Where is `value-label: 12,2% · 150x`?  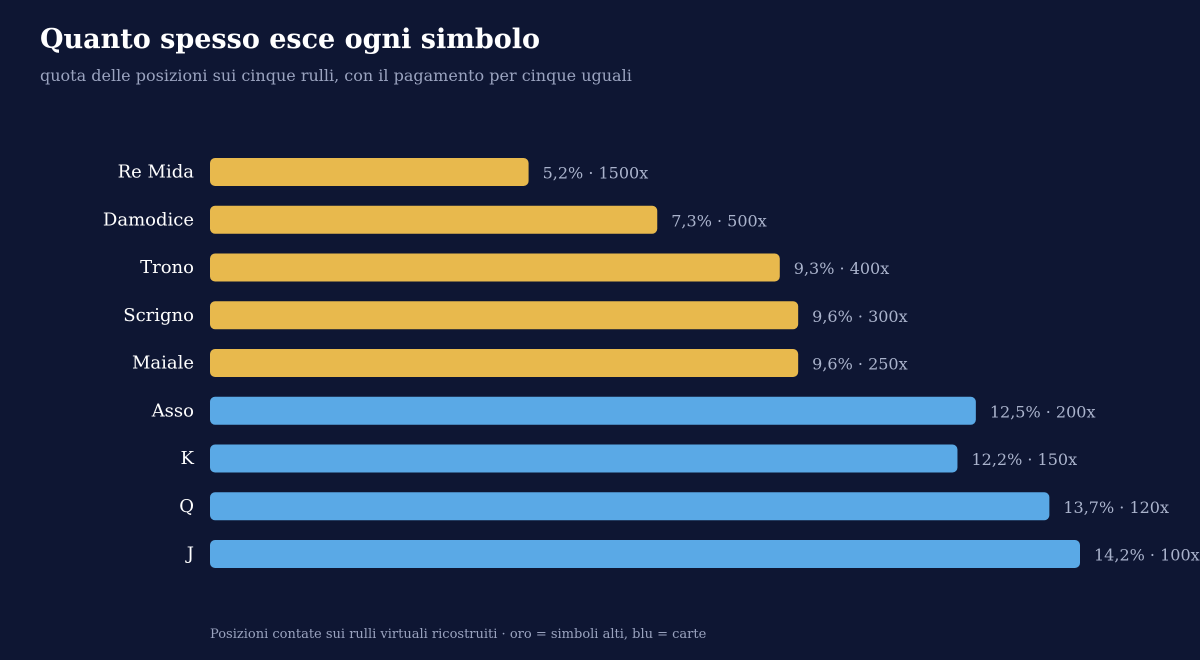 value-label: 12,2% · 150x is located at coordinates (1024, 459).